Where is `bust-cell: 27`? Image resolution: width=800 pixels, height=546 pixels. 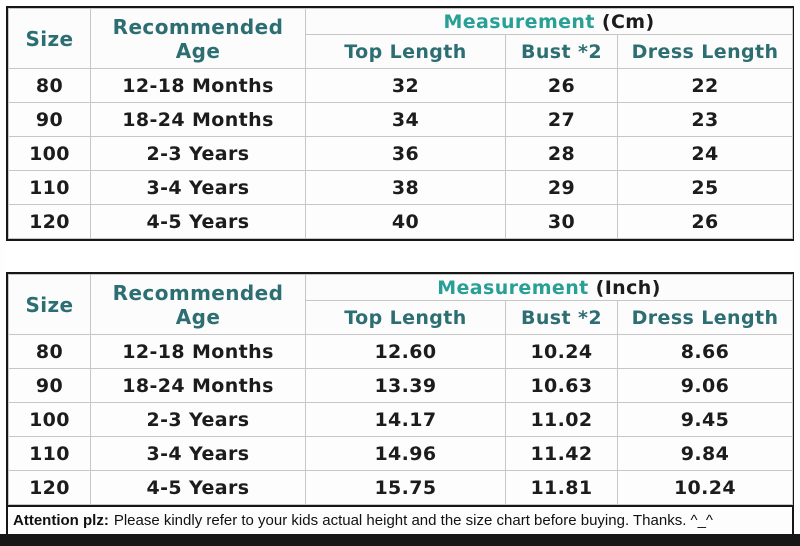 bust-cell: 27 is located at coordinates (561, 119).